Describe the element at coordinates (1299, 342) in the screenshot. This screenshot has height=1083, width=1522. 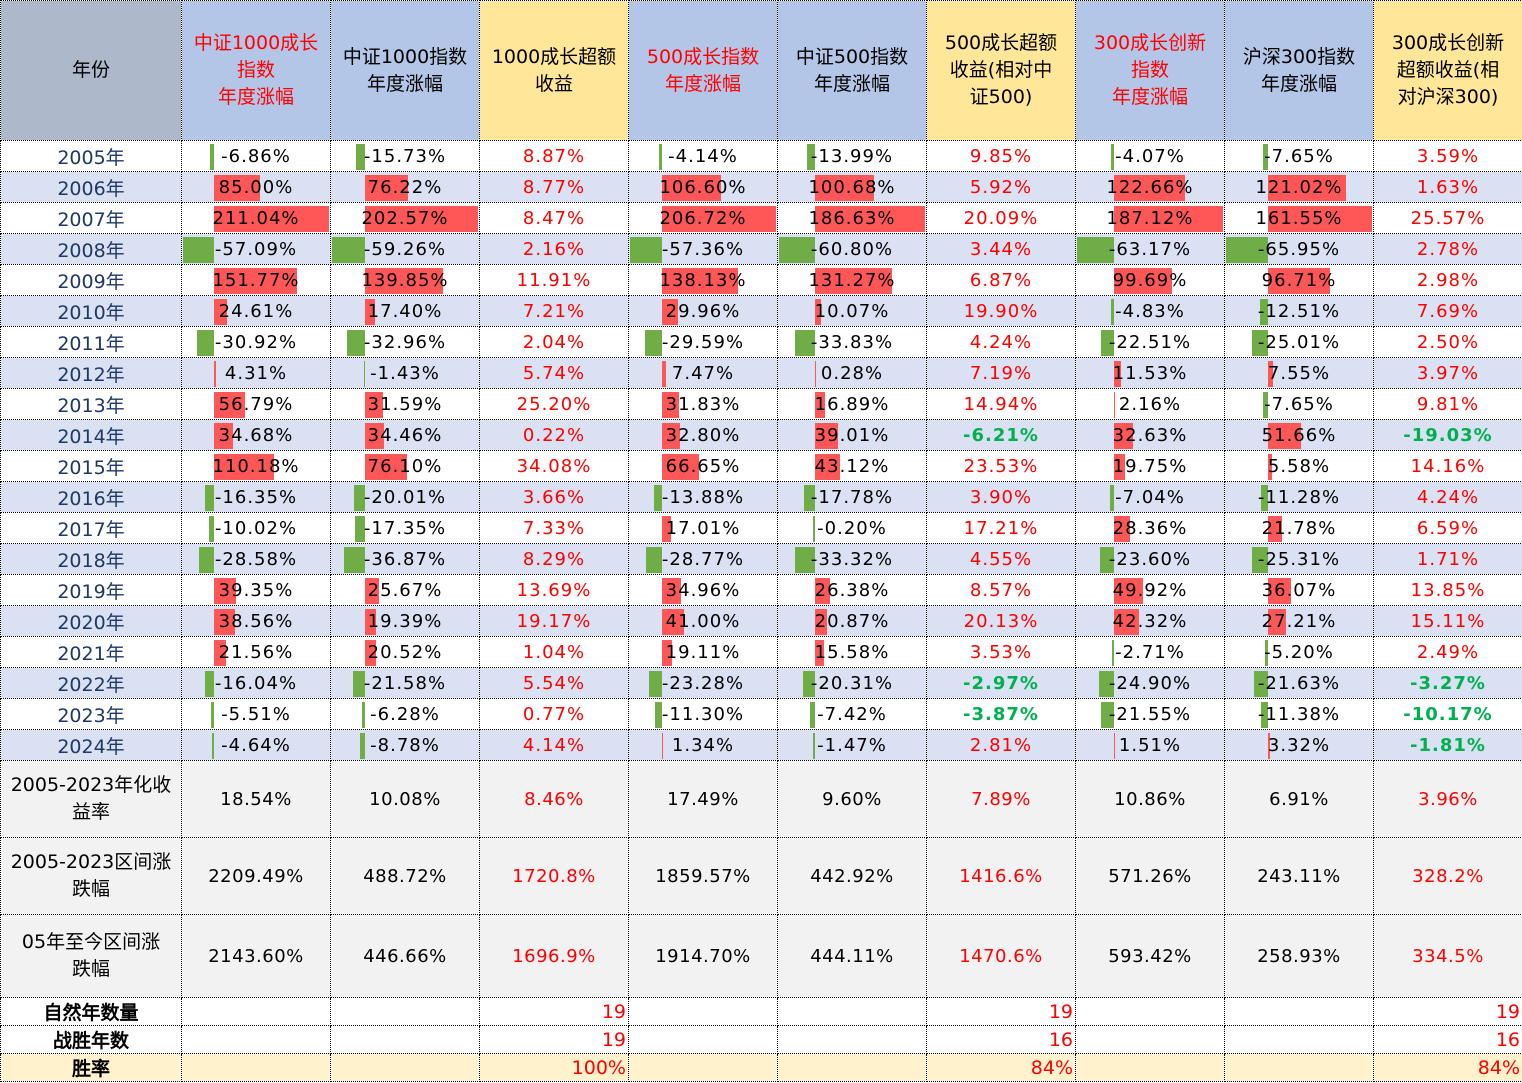
I see `value-cell: -25.01%` at that location.